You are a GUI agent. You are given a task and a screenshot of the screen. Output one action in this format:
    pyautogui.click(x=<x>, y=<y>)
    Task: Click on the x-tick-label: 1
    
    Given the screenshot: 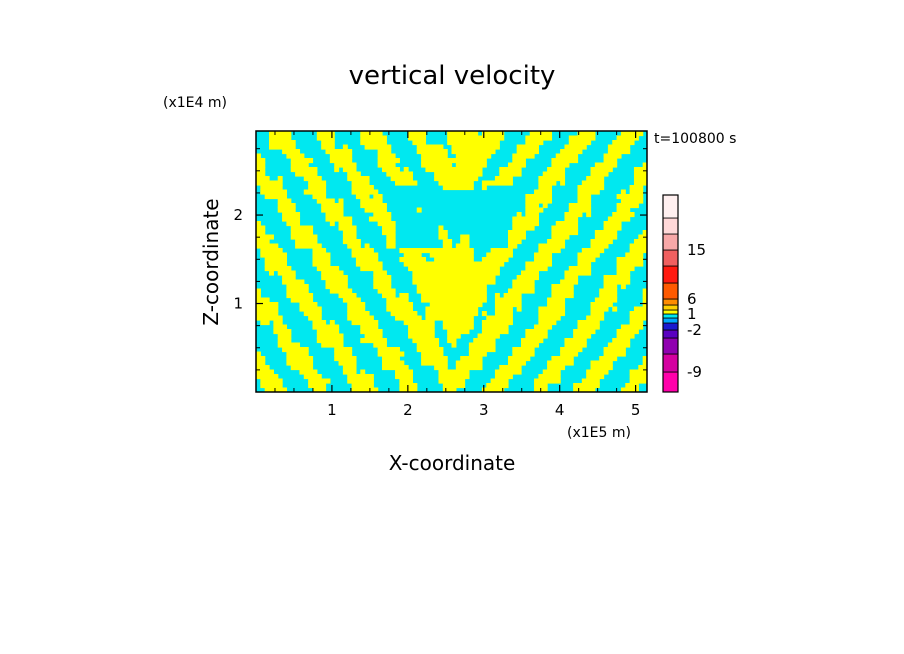 What is the action you would take?
    pyautogui.click(x=332, y=410)
    